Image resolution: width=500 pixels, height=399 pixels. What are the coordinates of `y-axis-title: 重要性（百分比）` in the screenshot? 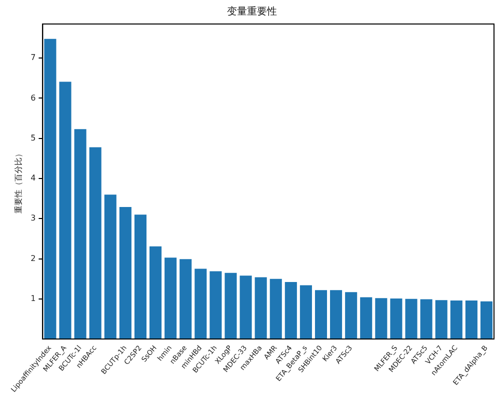 It's located at (18, 182).